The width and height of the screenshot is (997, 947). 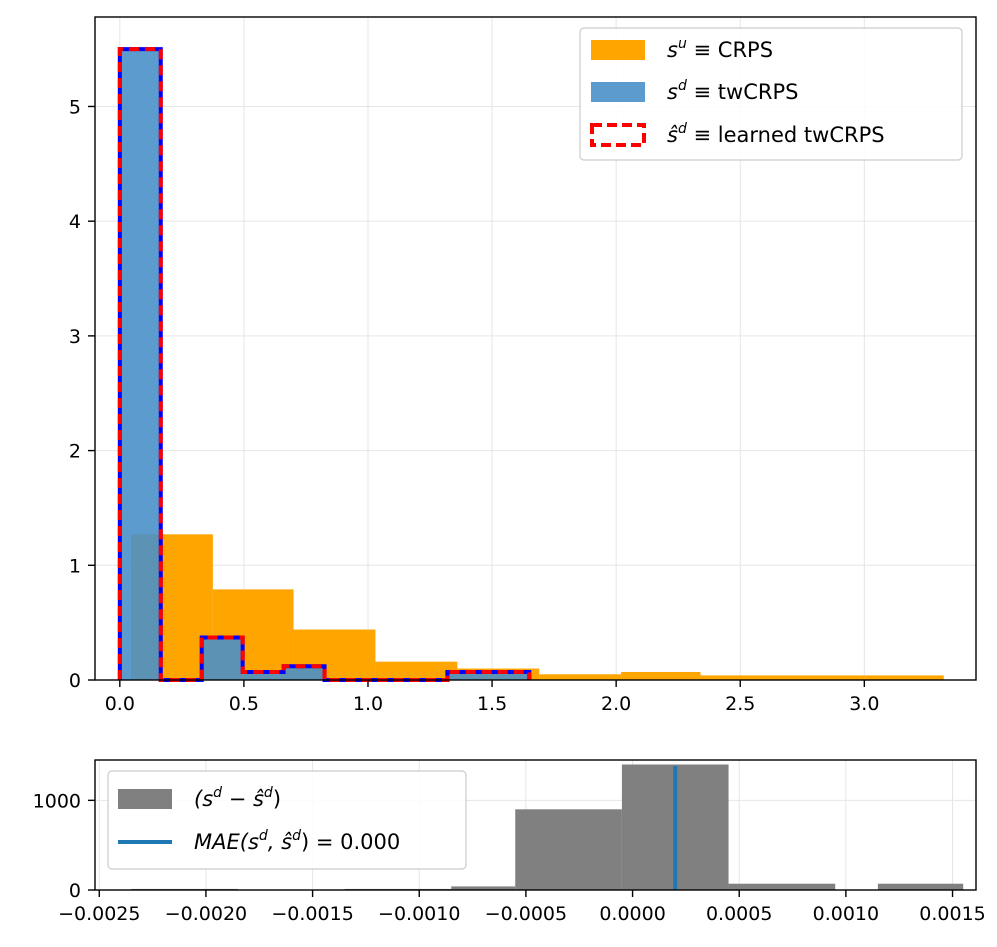 What do you see at coordinates (864, 704) in the screenshot?
I see `top-xtick-label: 3.0` at bounding box center [864, 704].